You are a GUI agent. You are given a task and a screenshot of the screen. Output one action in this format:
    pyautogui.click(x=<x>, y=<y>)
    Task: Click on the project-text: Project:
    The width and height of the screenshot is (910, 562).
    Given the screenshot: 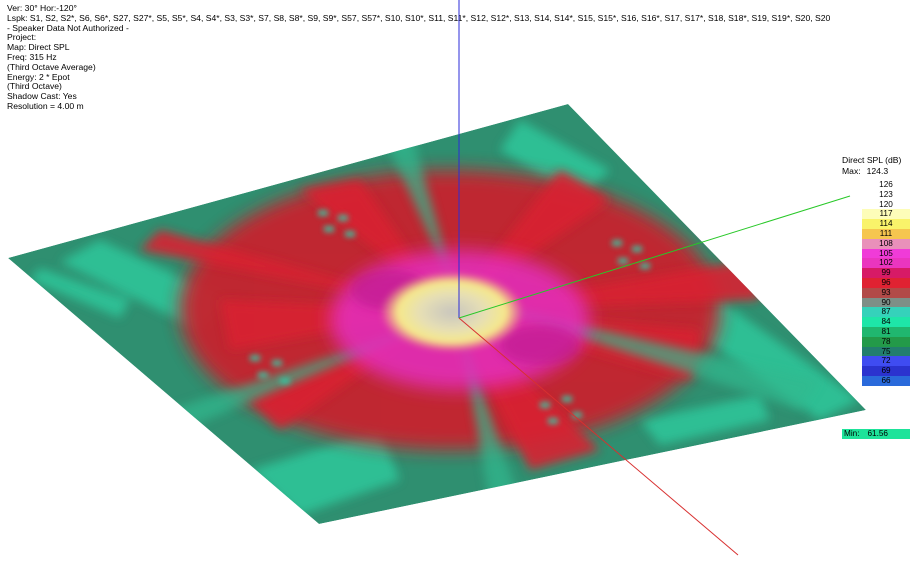 What is the action you would take?
    pyautogui.click(x=22, y=37)
    